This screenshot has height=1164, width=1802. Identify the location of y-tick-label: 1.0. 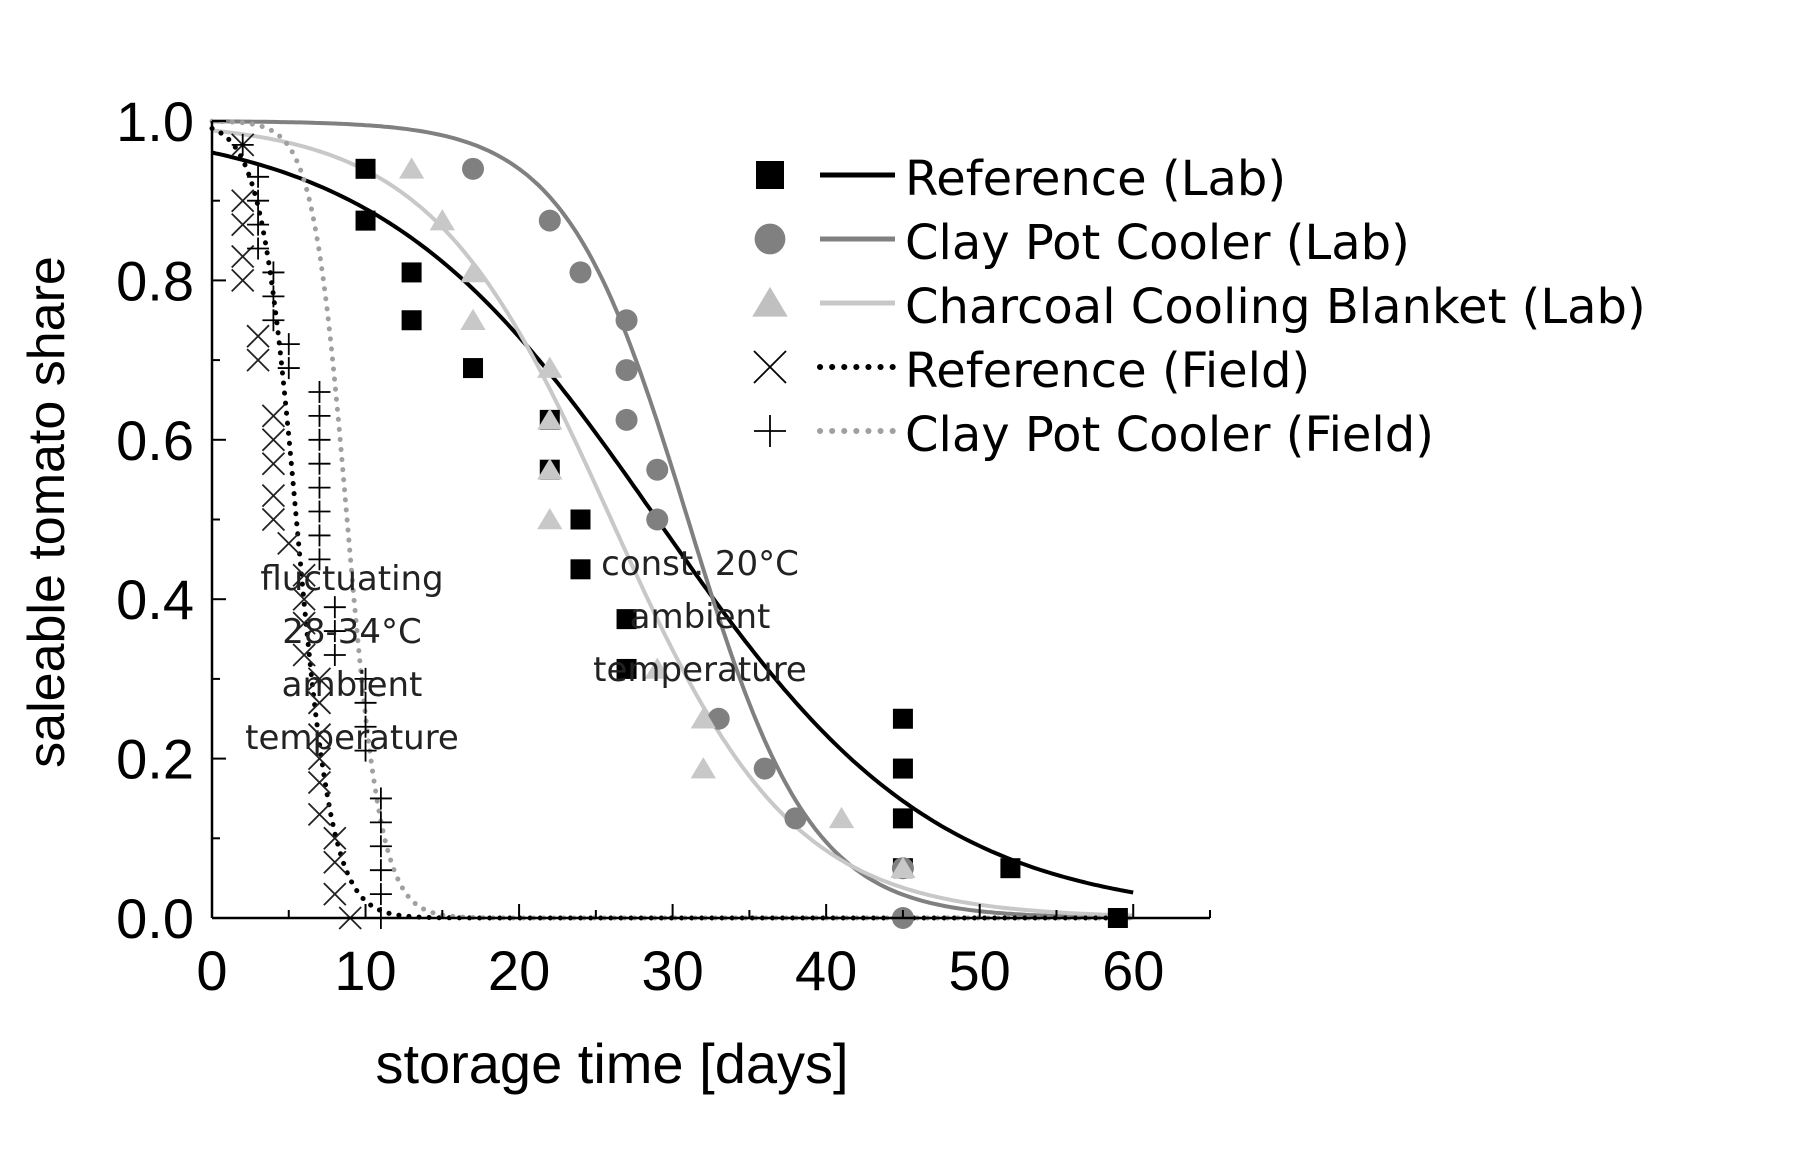
(155, 121).